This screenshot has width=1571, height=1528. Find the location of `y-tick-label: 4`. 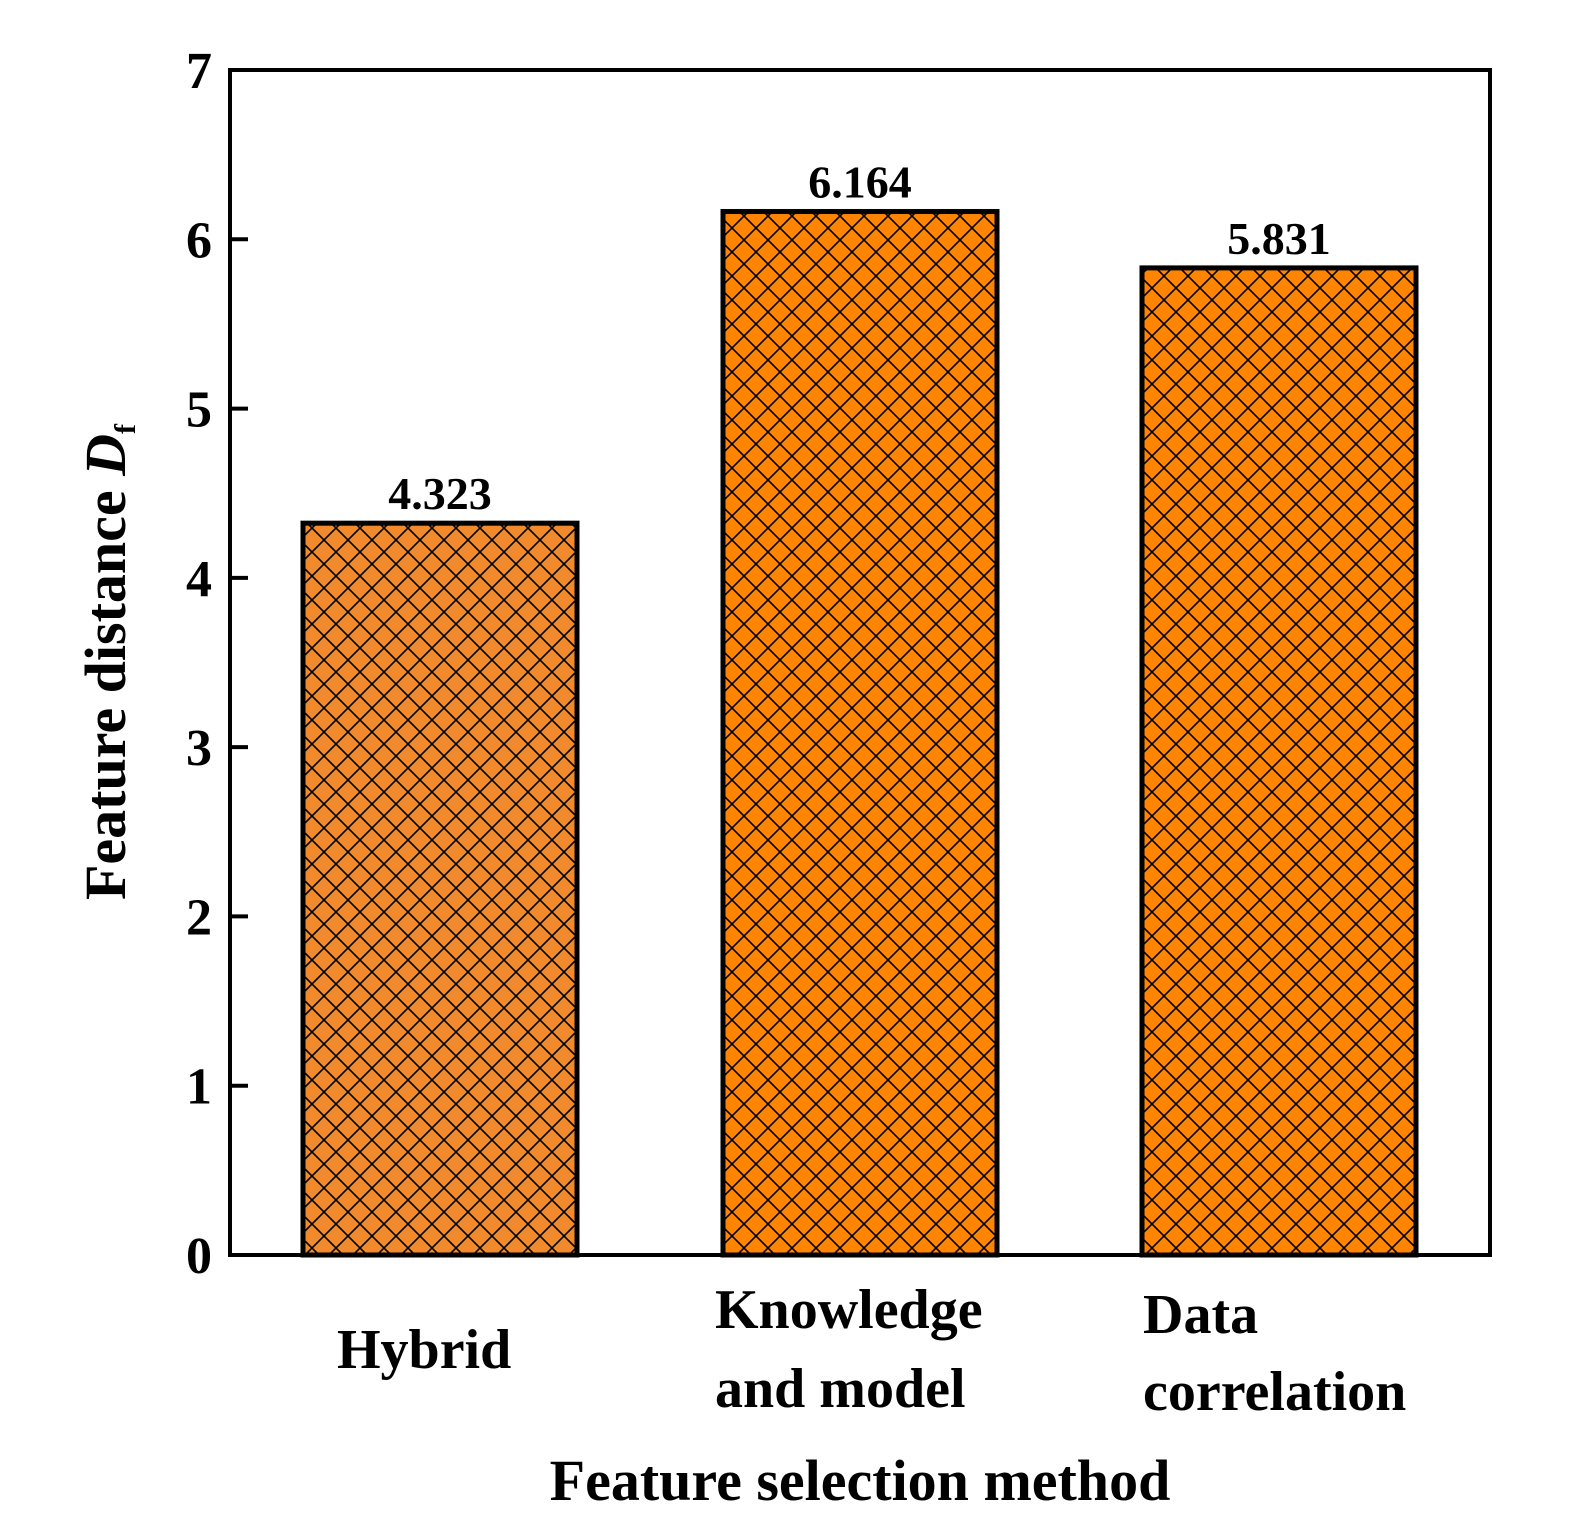

y-tick-label: 4 is located at coordinates (199, 579).